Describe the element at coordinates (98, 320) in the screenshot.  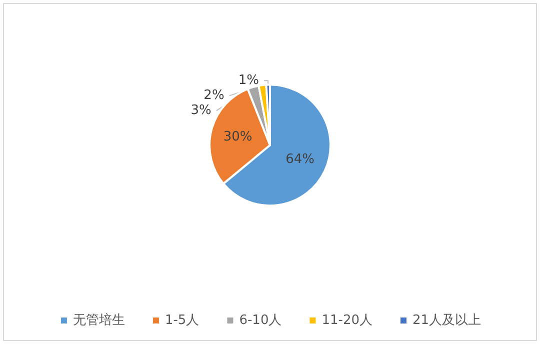
I see `legend-label: 无管培生` at that location.